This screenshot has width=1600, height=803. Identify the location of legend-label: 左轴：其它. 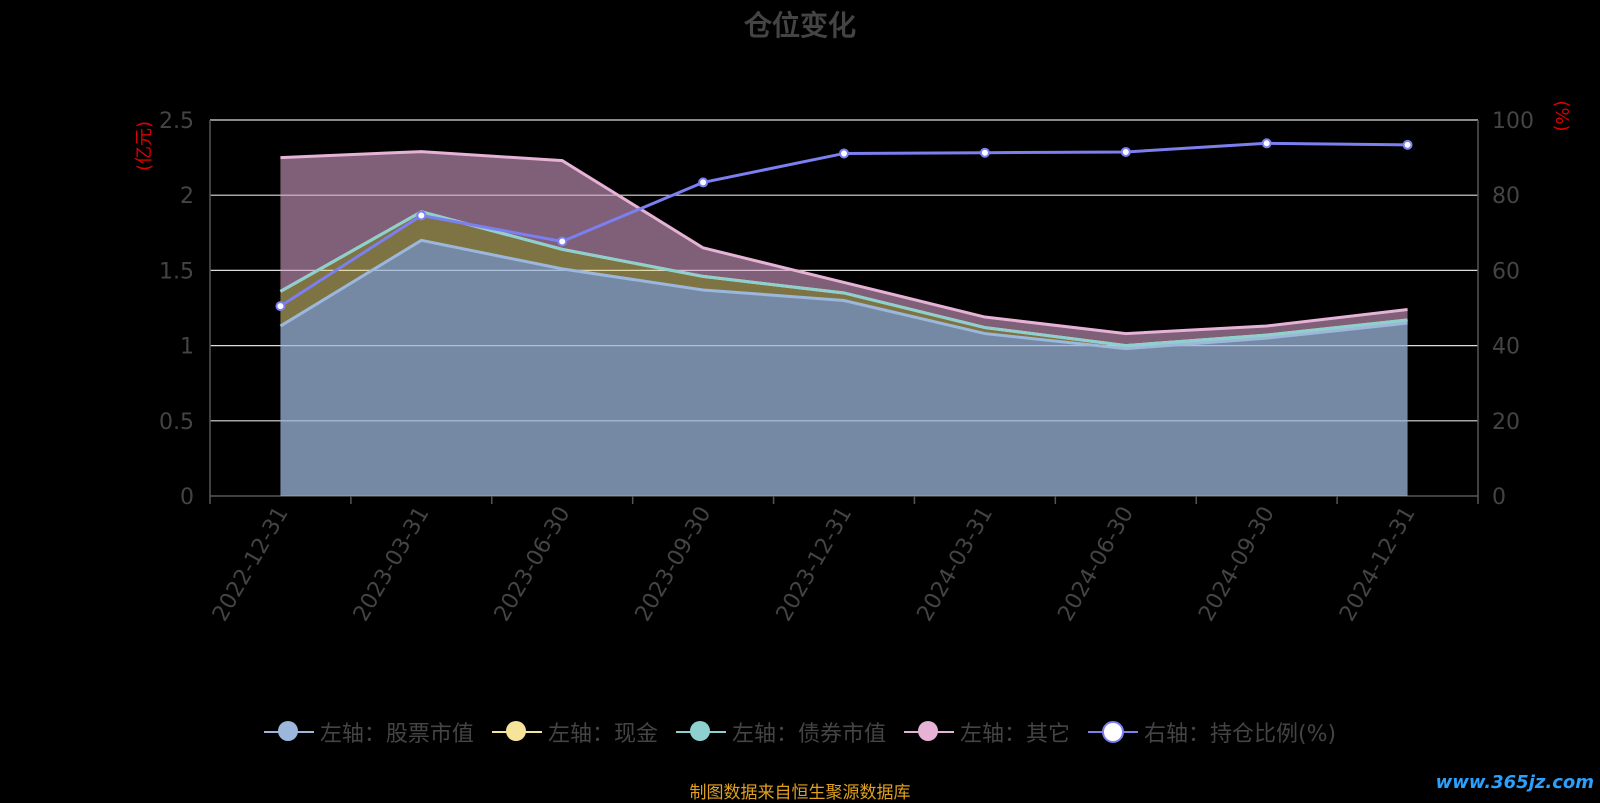
(1014, 734).